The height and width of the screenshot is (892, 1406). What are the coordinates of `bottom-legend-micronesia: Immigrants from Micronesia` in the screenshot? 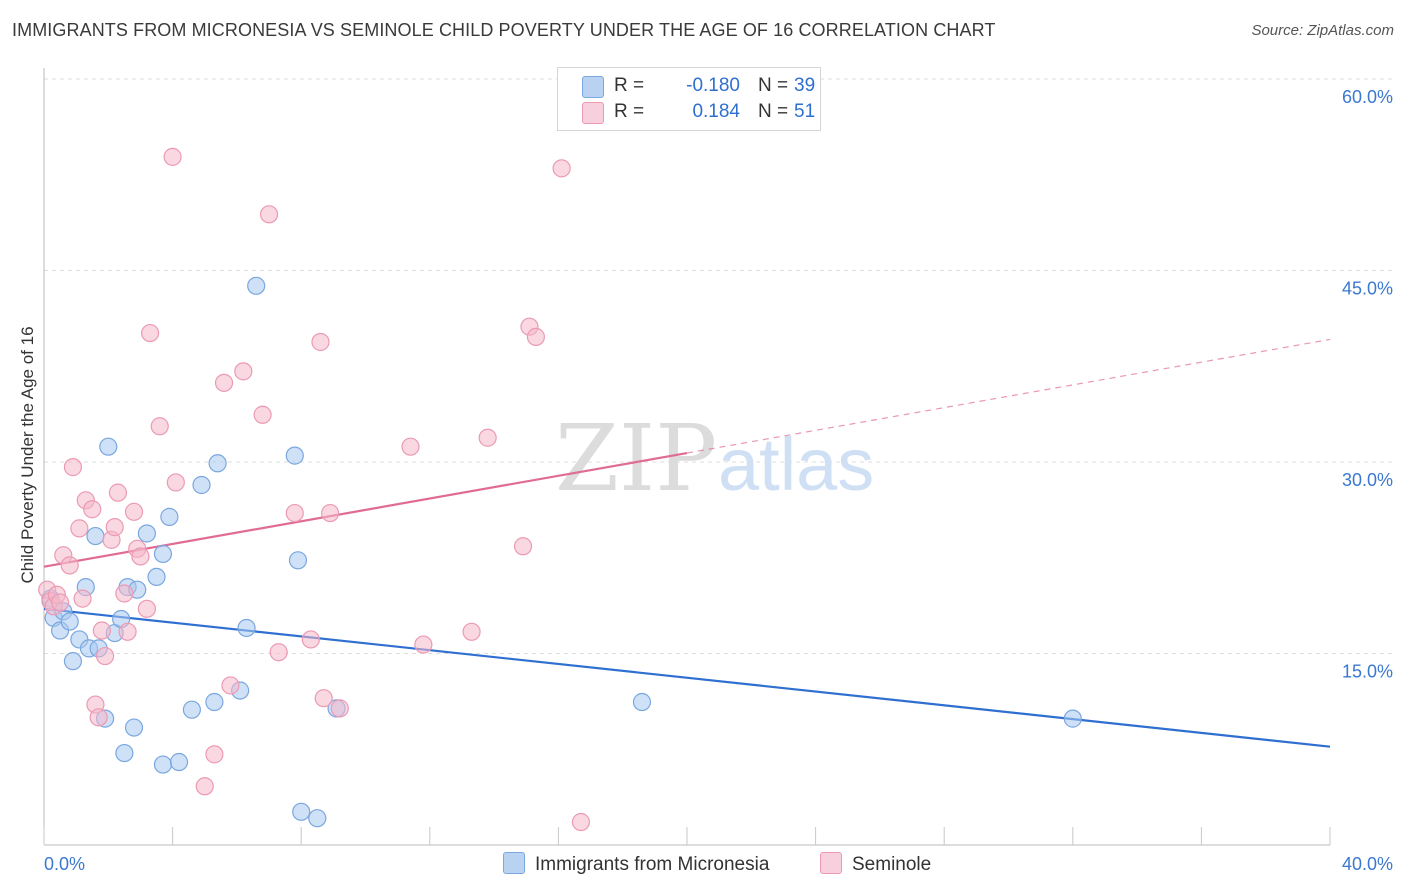 It's located at (636, 864).